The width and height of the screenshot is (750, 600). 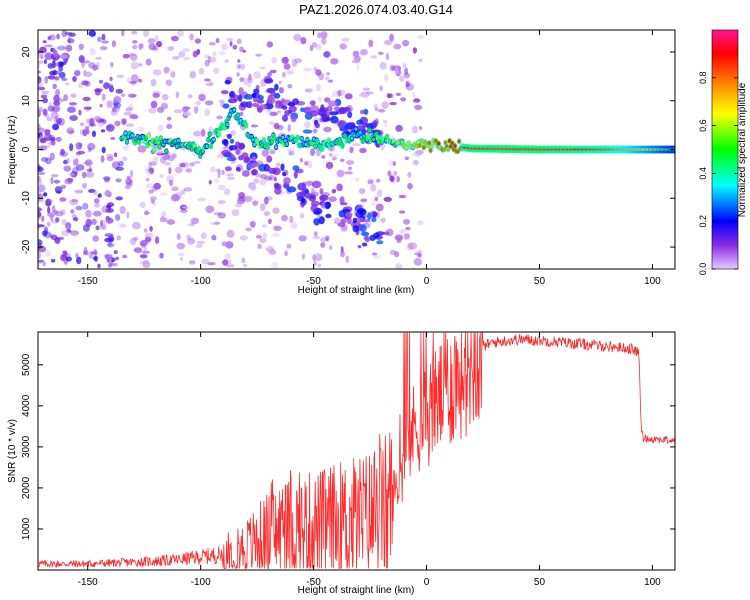 I want to click on colorbar-tick-label: 0.4, so click(x=703, y=173).